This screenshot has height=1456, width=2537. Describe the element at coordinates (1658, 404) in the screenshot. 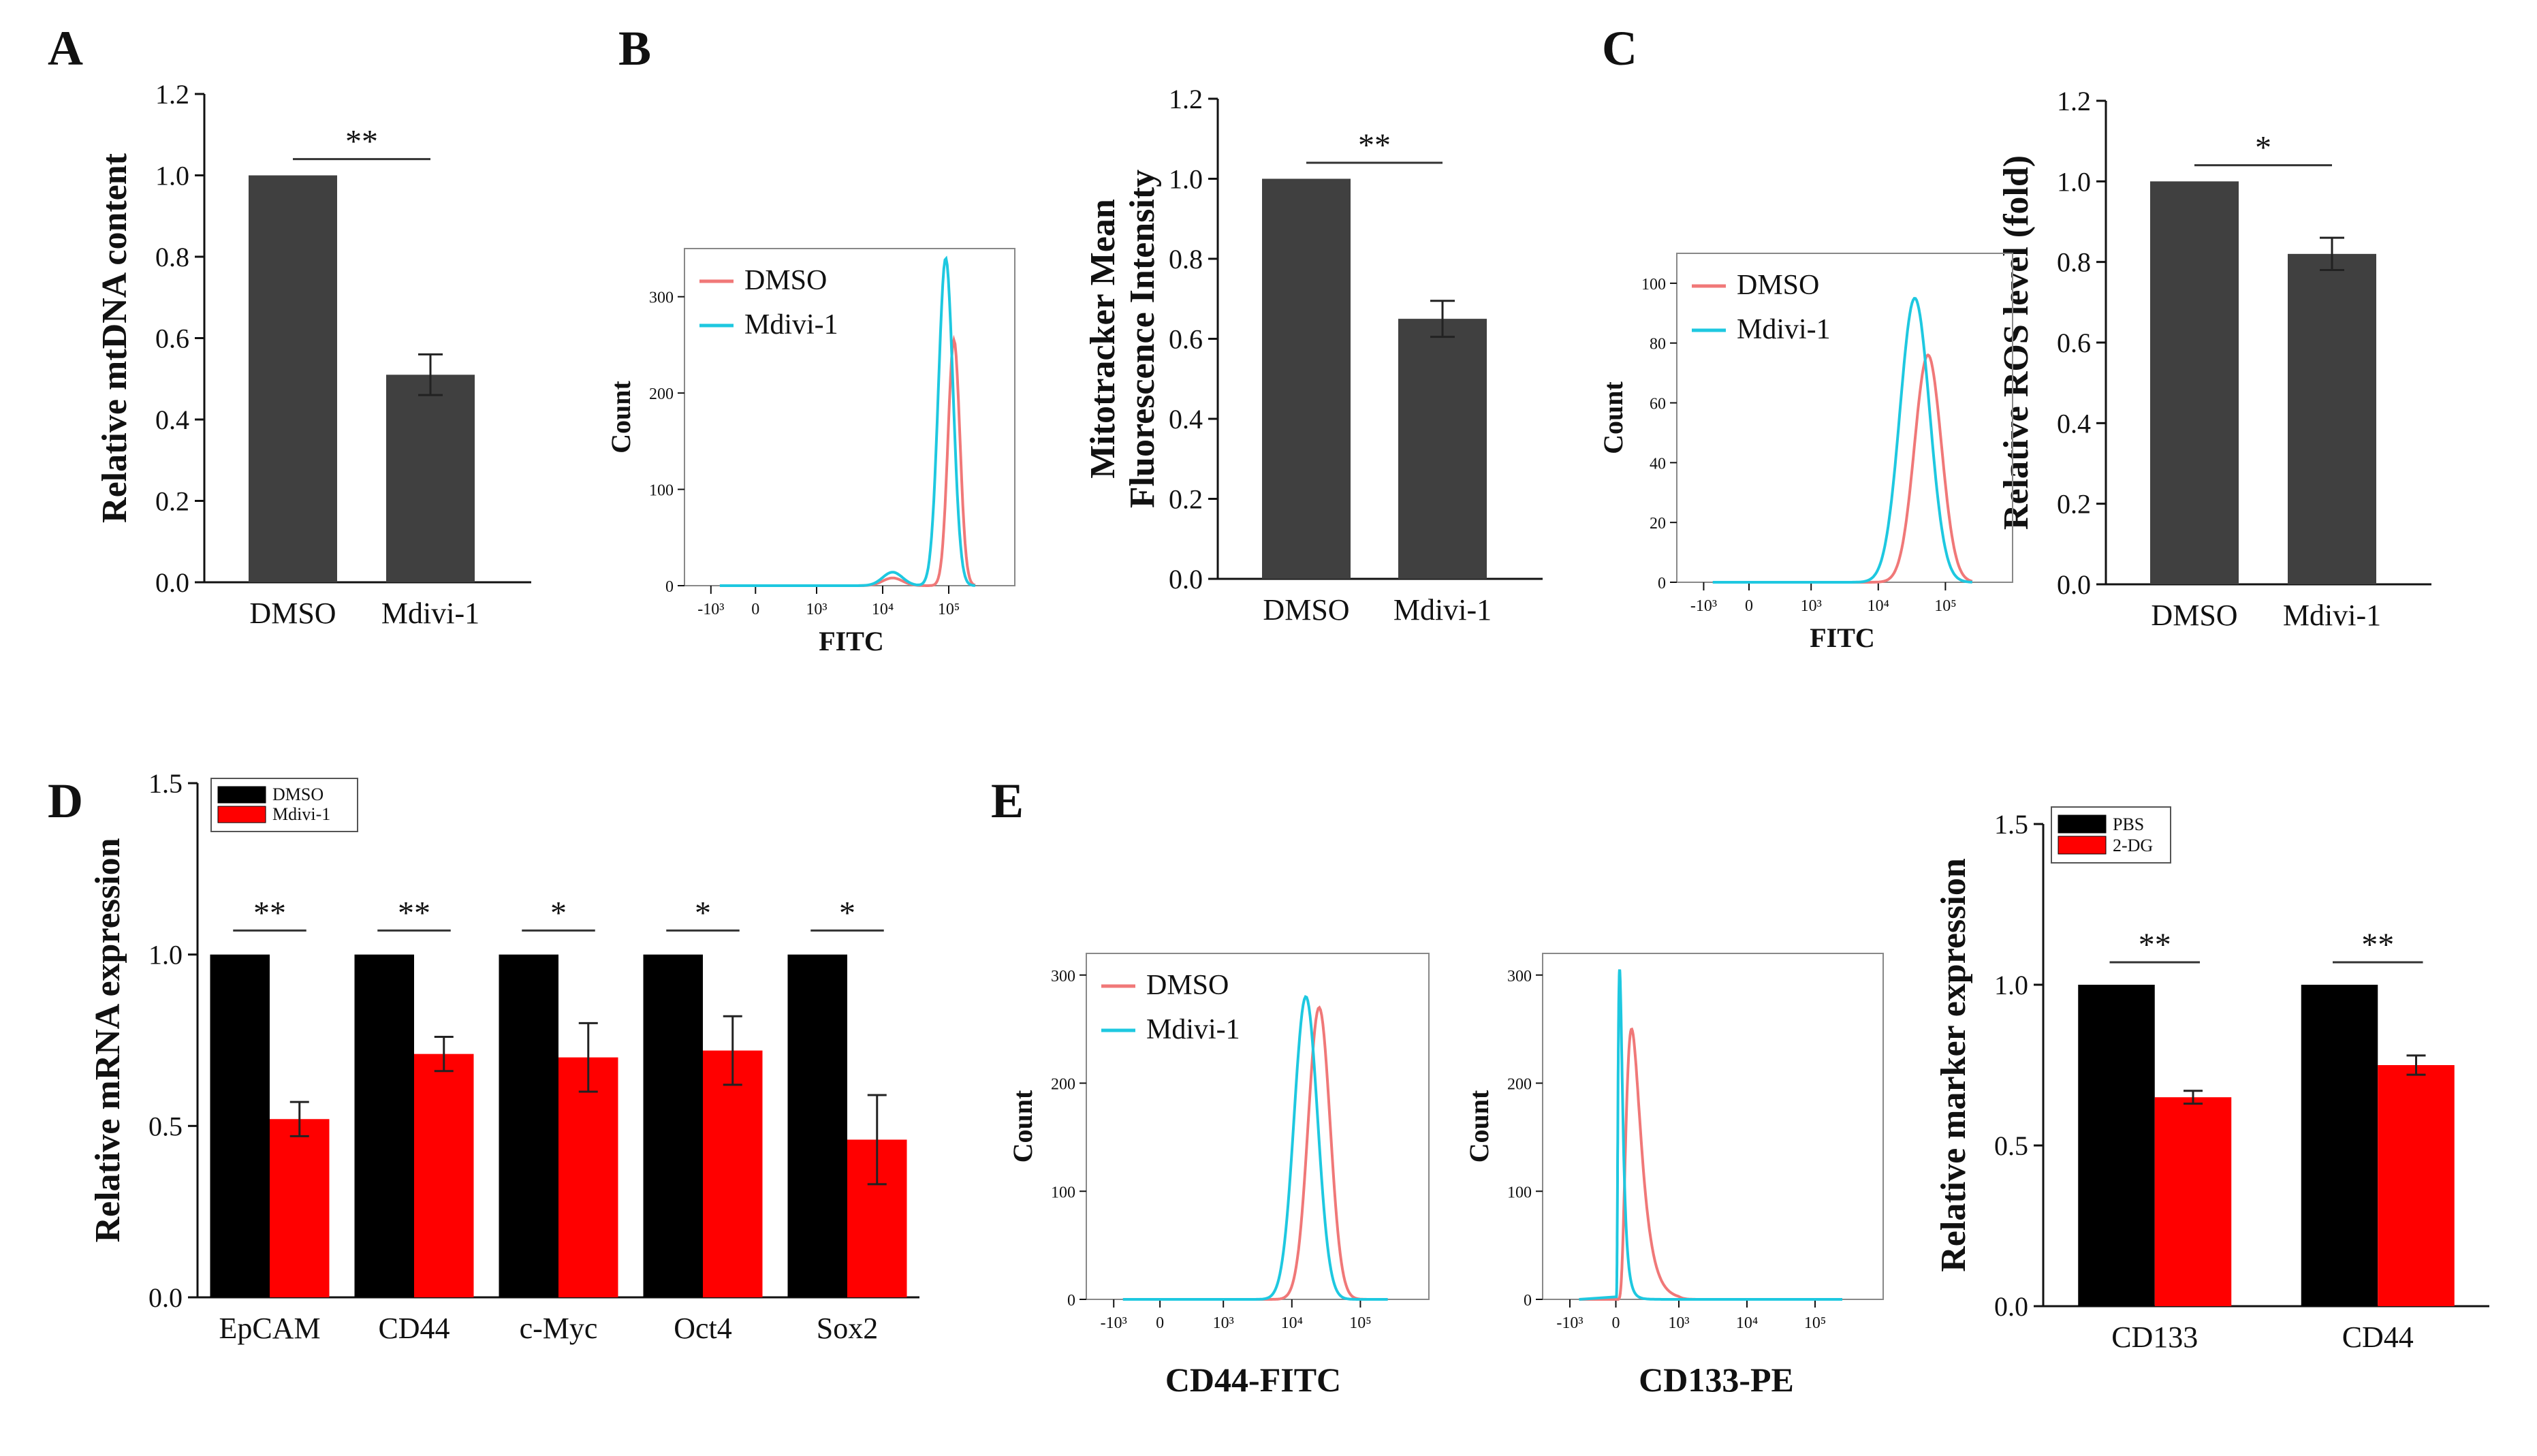

I see `y-tick-label: 60` at that location.